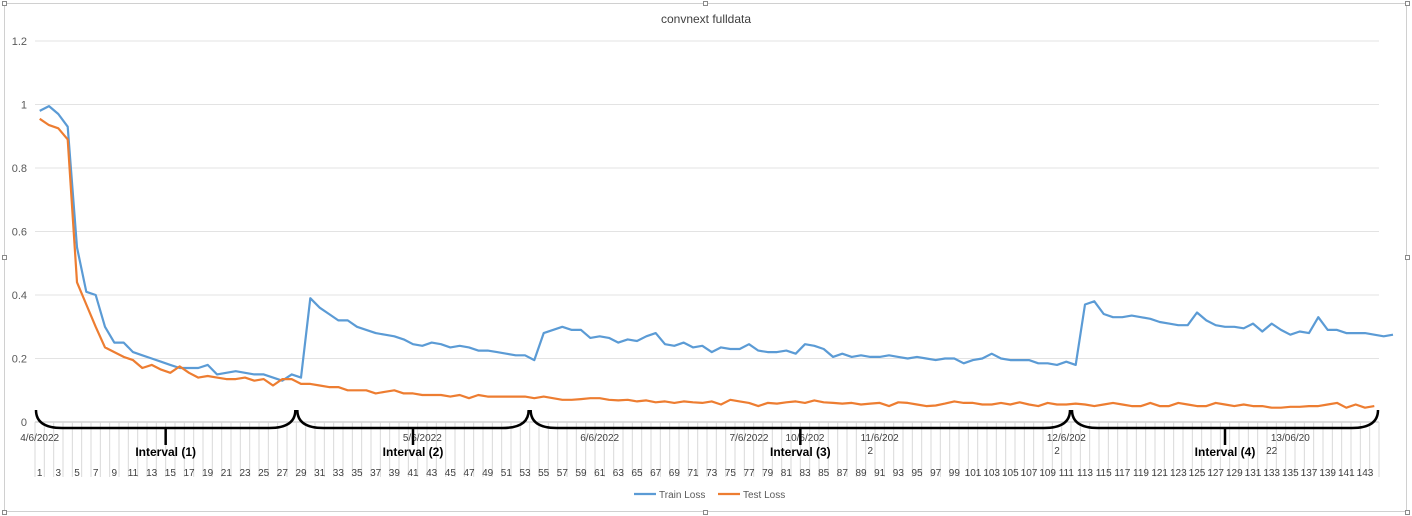  Describe the element at coordinates (581, 473) in the screenshot. I see `x-tick-label: 59` at that location.